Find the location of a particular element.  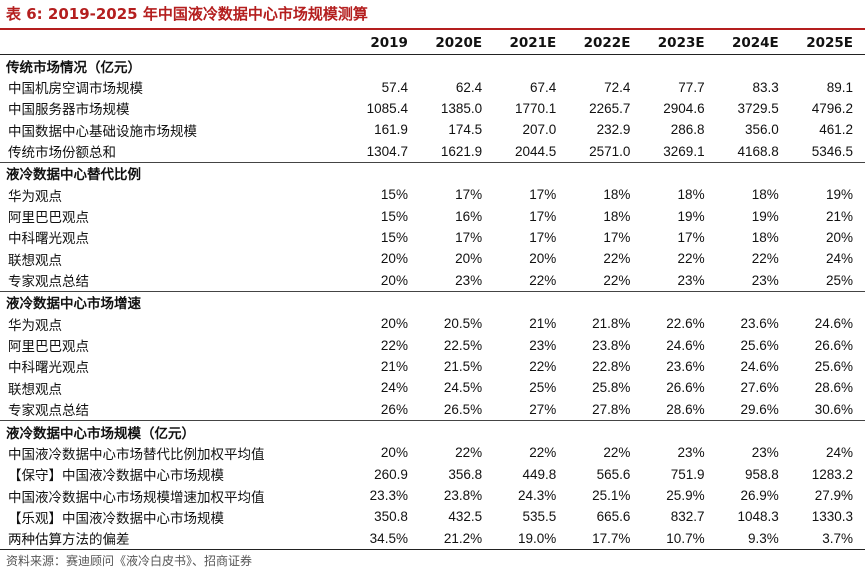

table-cell: 26.5% is located at coordinates (463, 409).